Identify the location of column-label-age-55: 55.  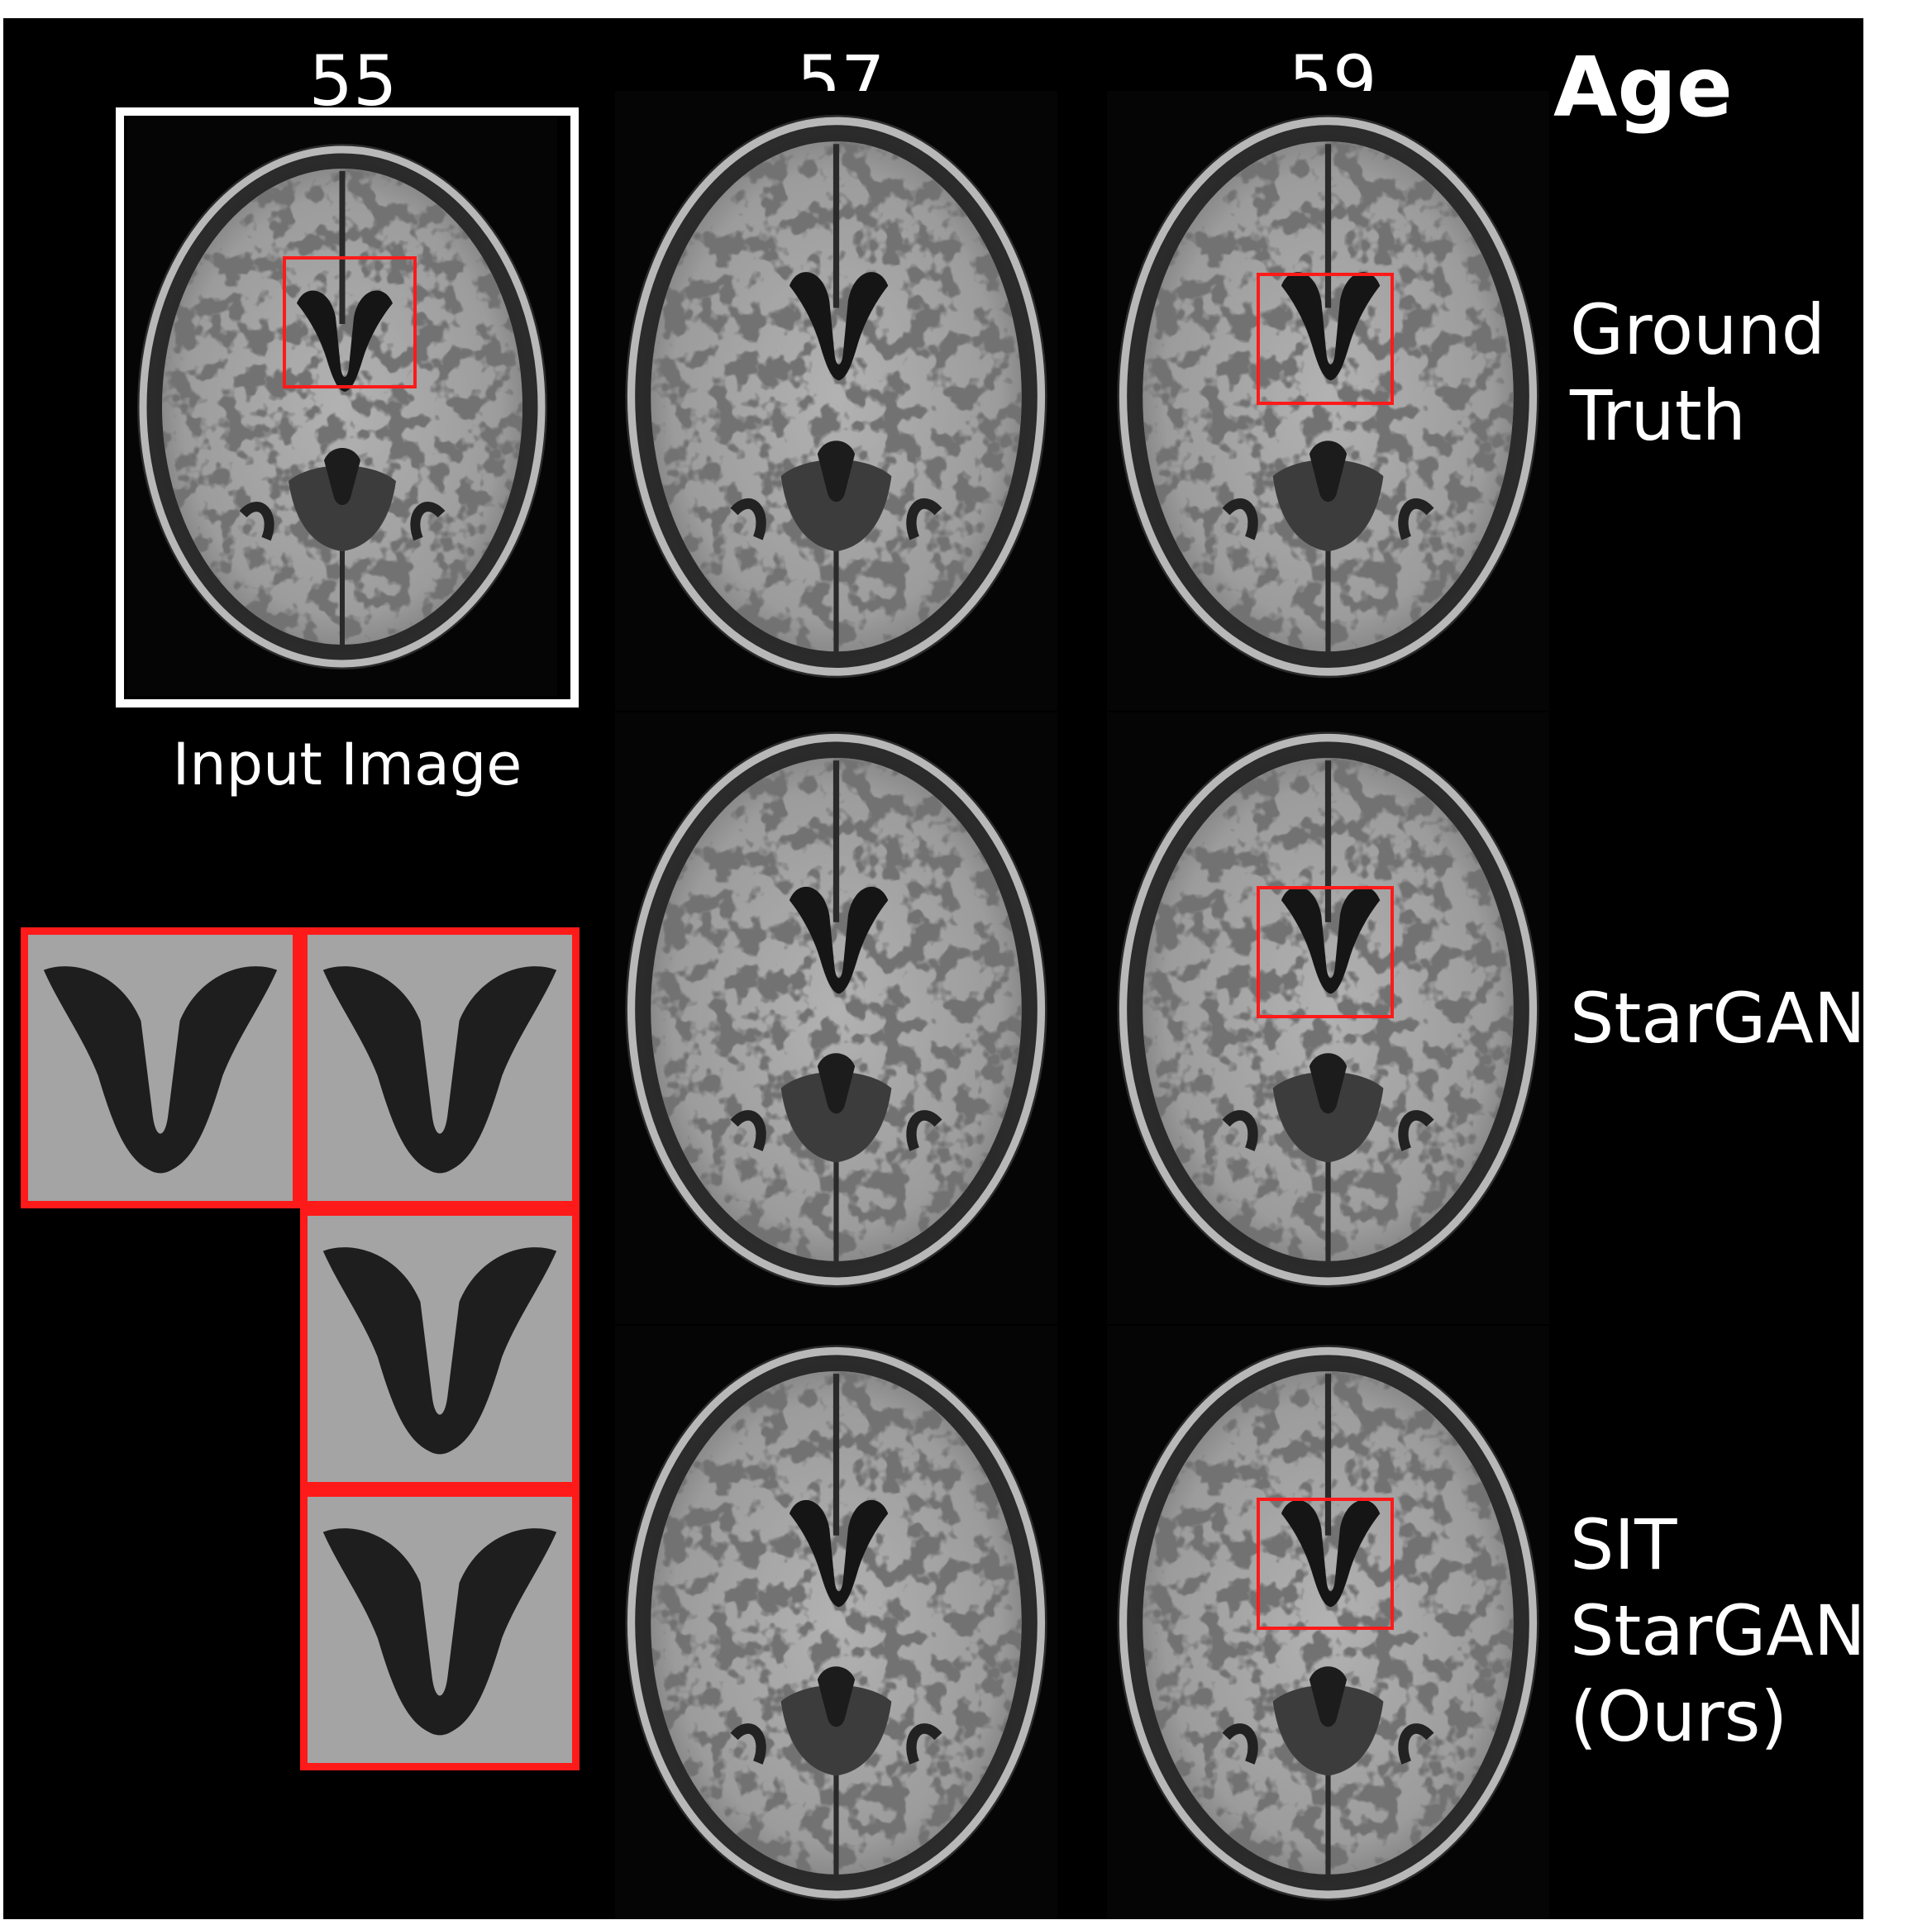
(353, 80).